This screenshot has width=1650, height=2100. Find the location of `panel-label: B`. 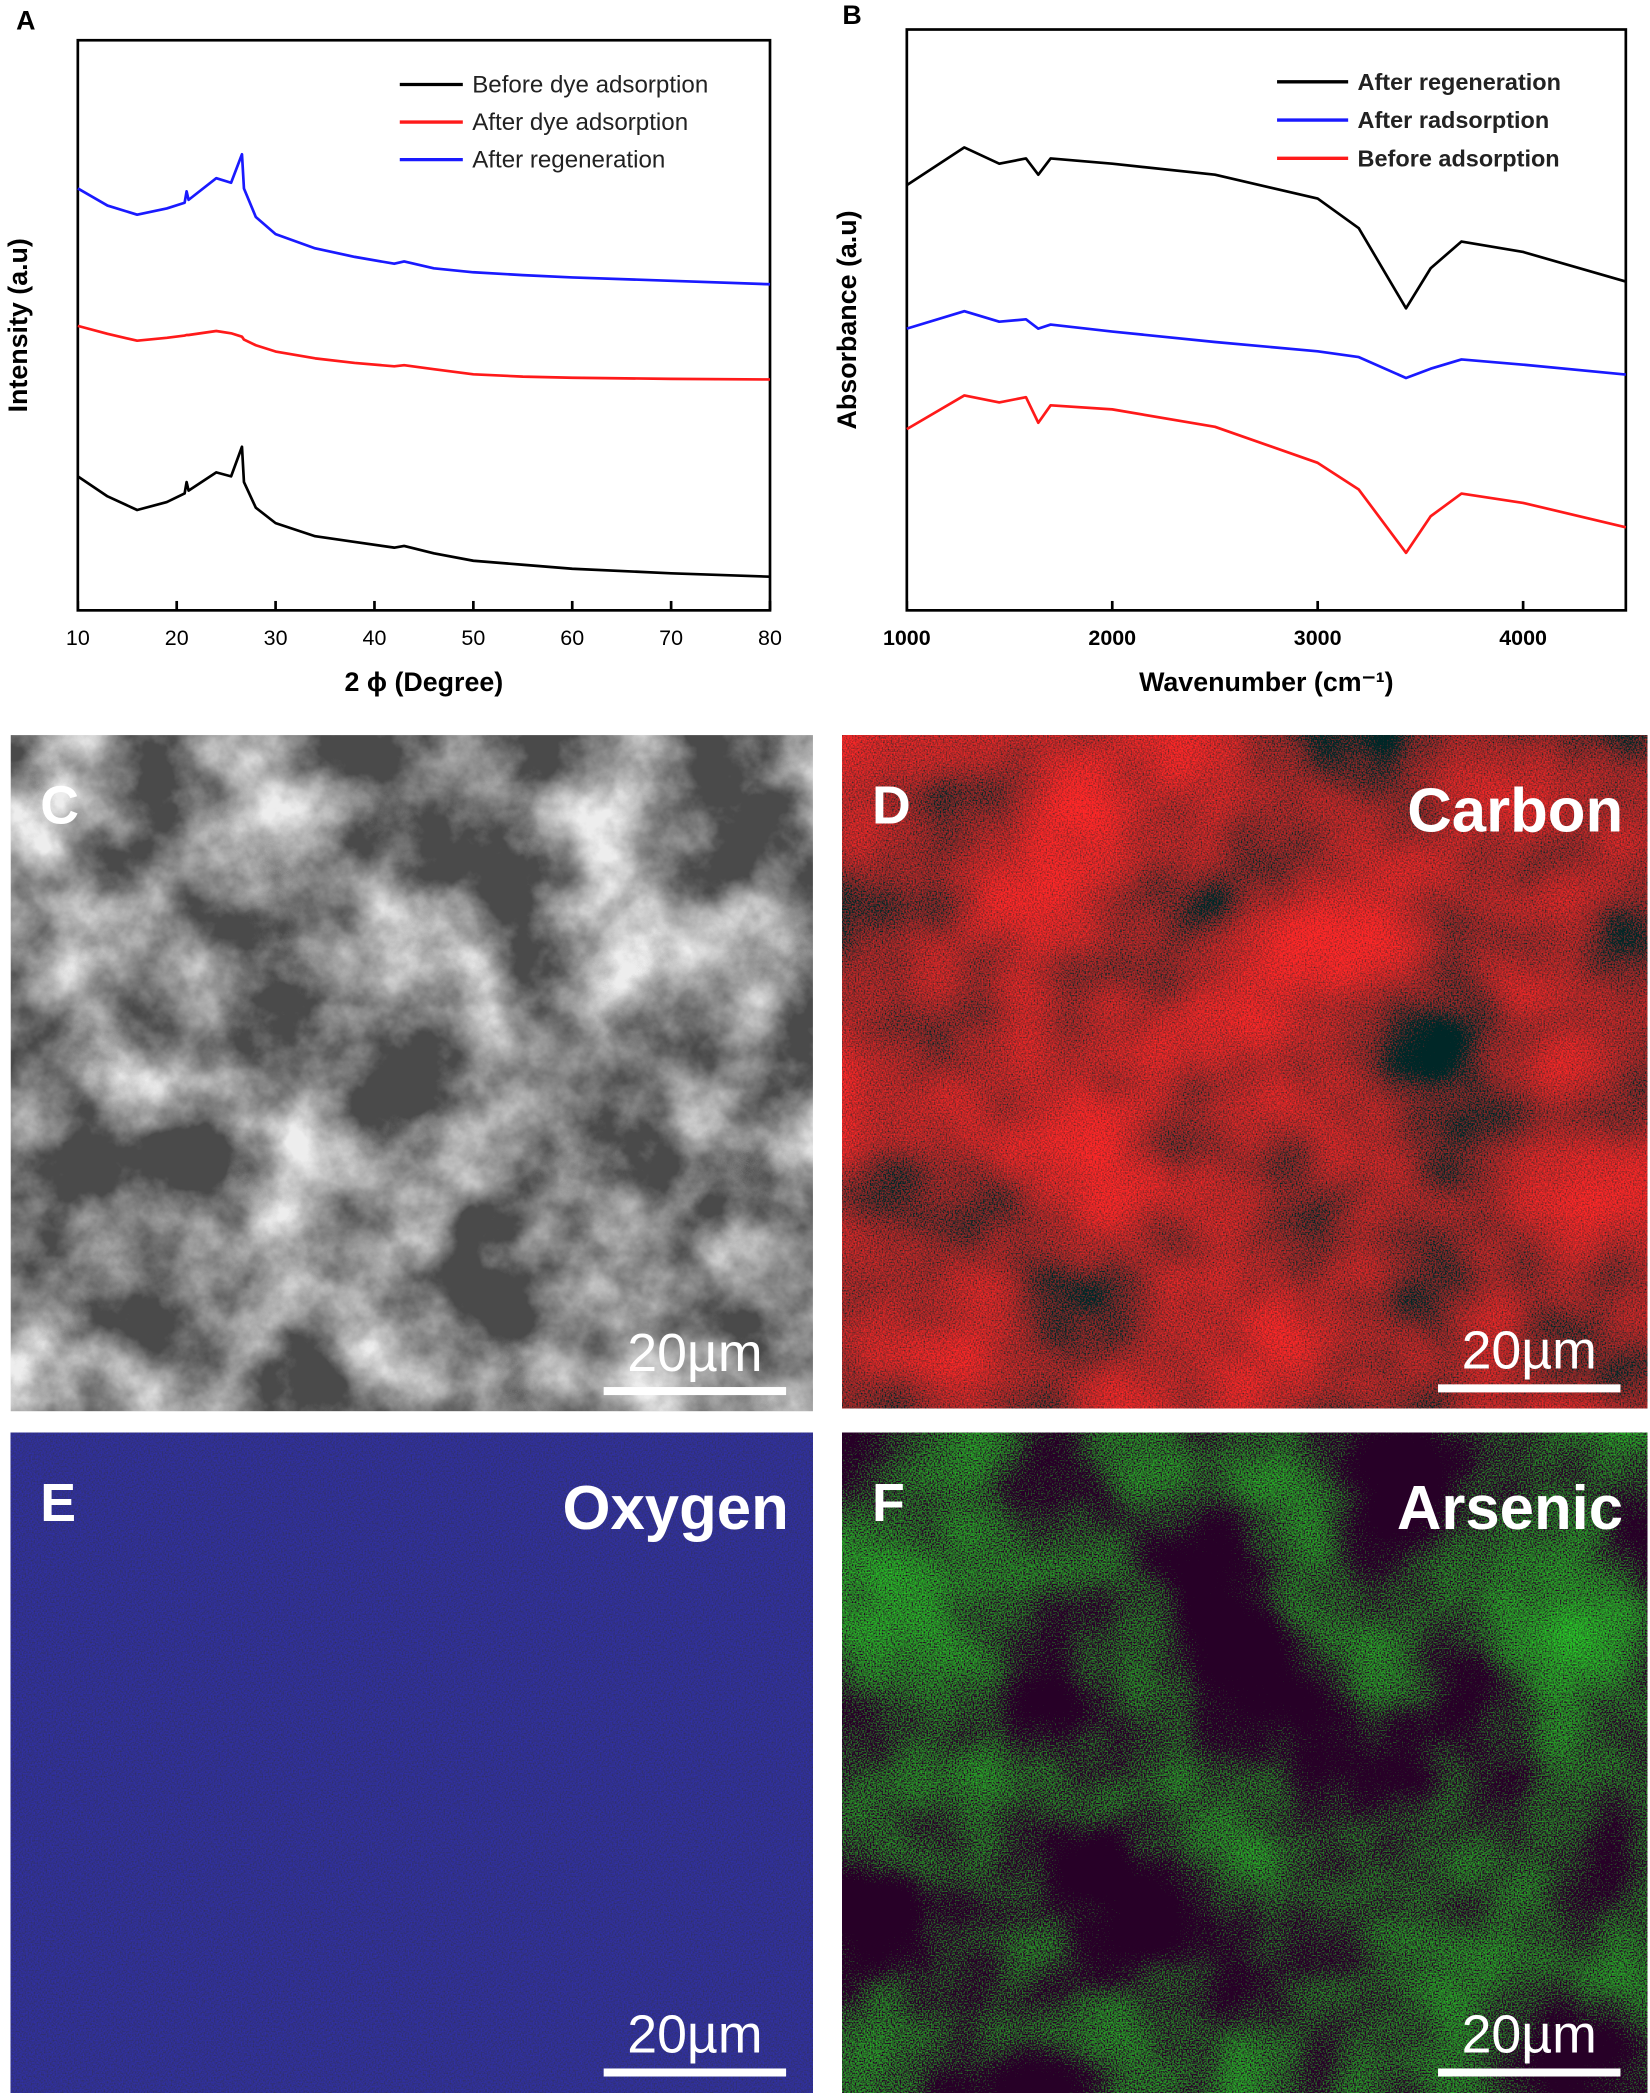

panel-label: B is located at coordinates (851, 15).